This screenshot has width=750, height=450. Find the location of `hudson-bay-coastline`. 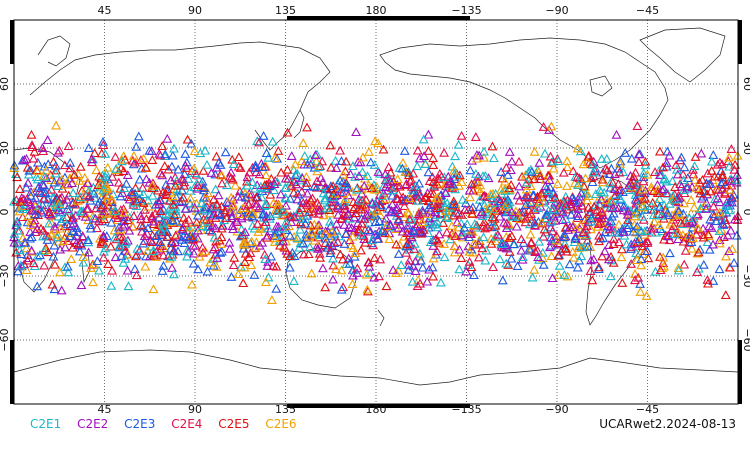

hudson-bay-coastline is located at coordinates (601, 86).